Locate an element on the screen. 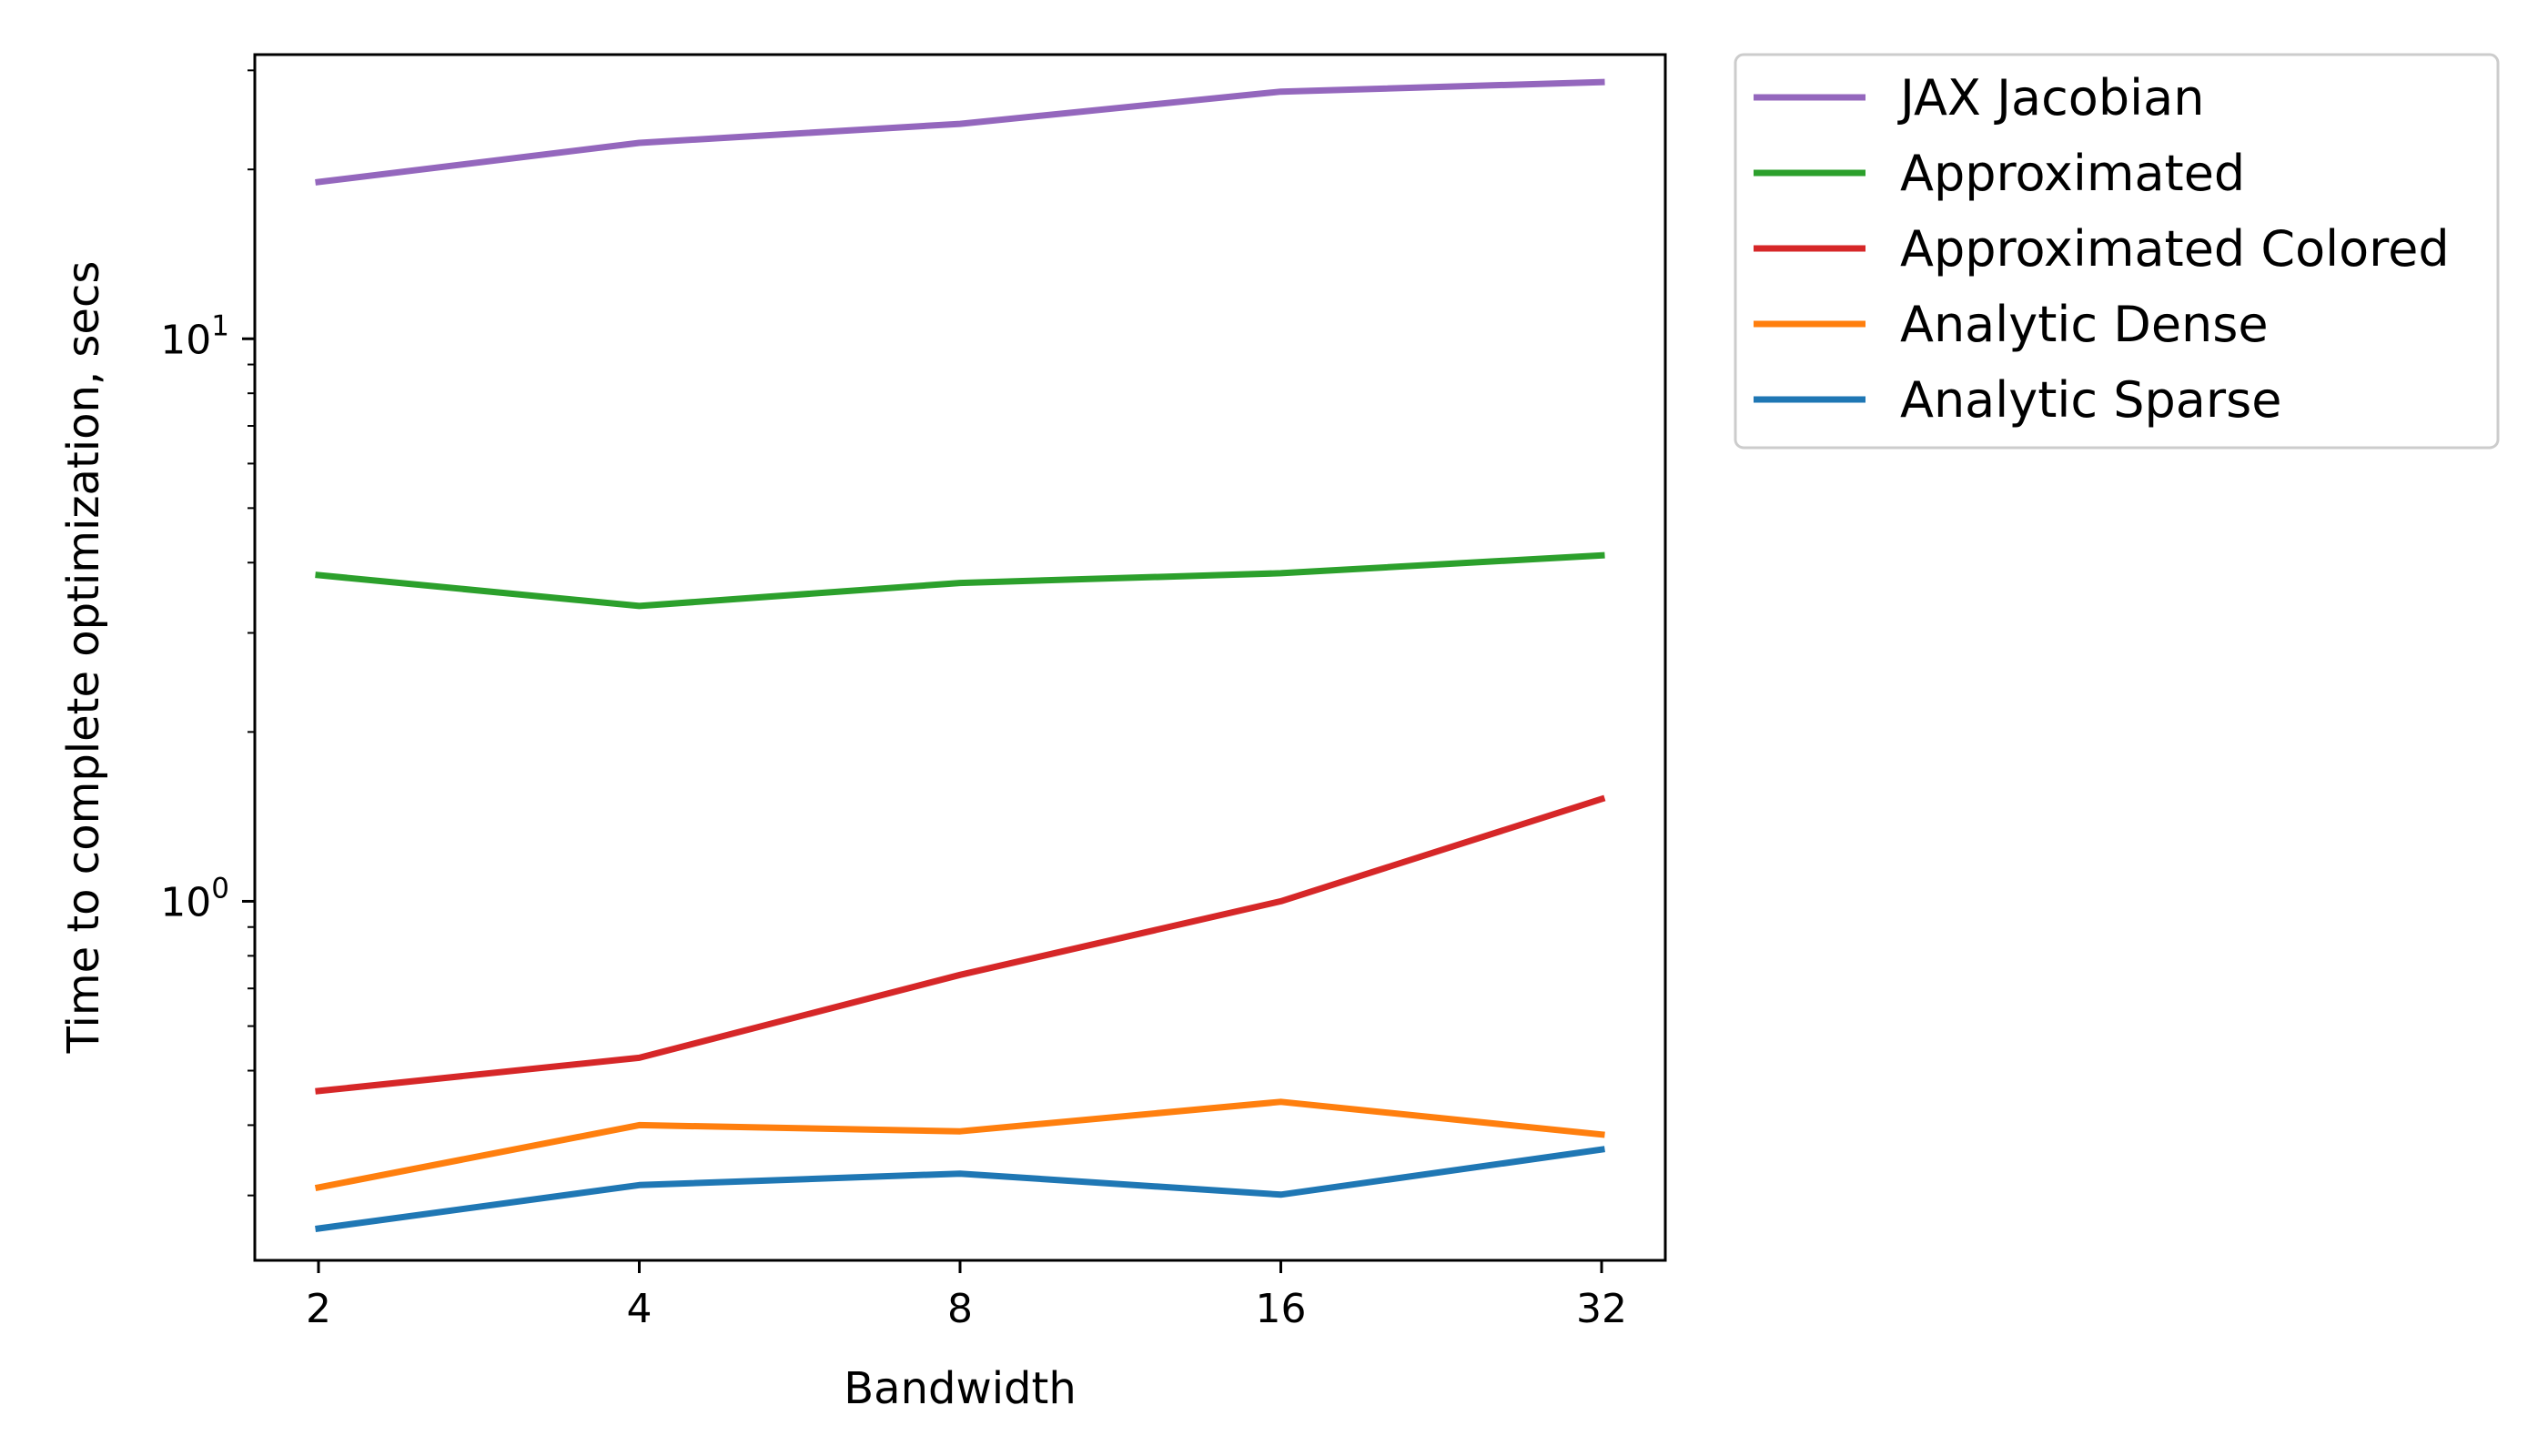  series-line-jax-jacobian is located at coordinates (960, 132).